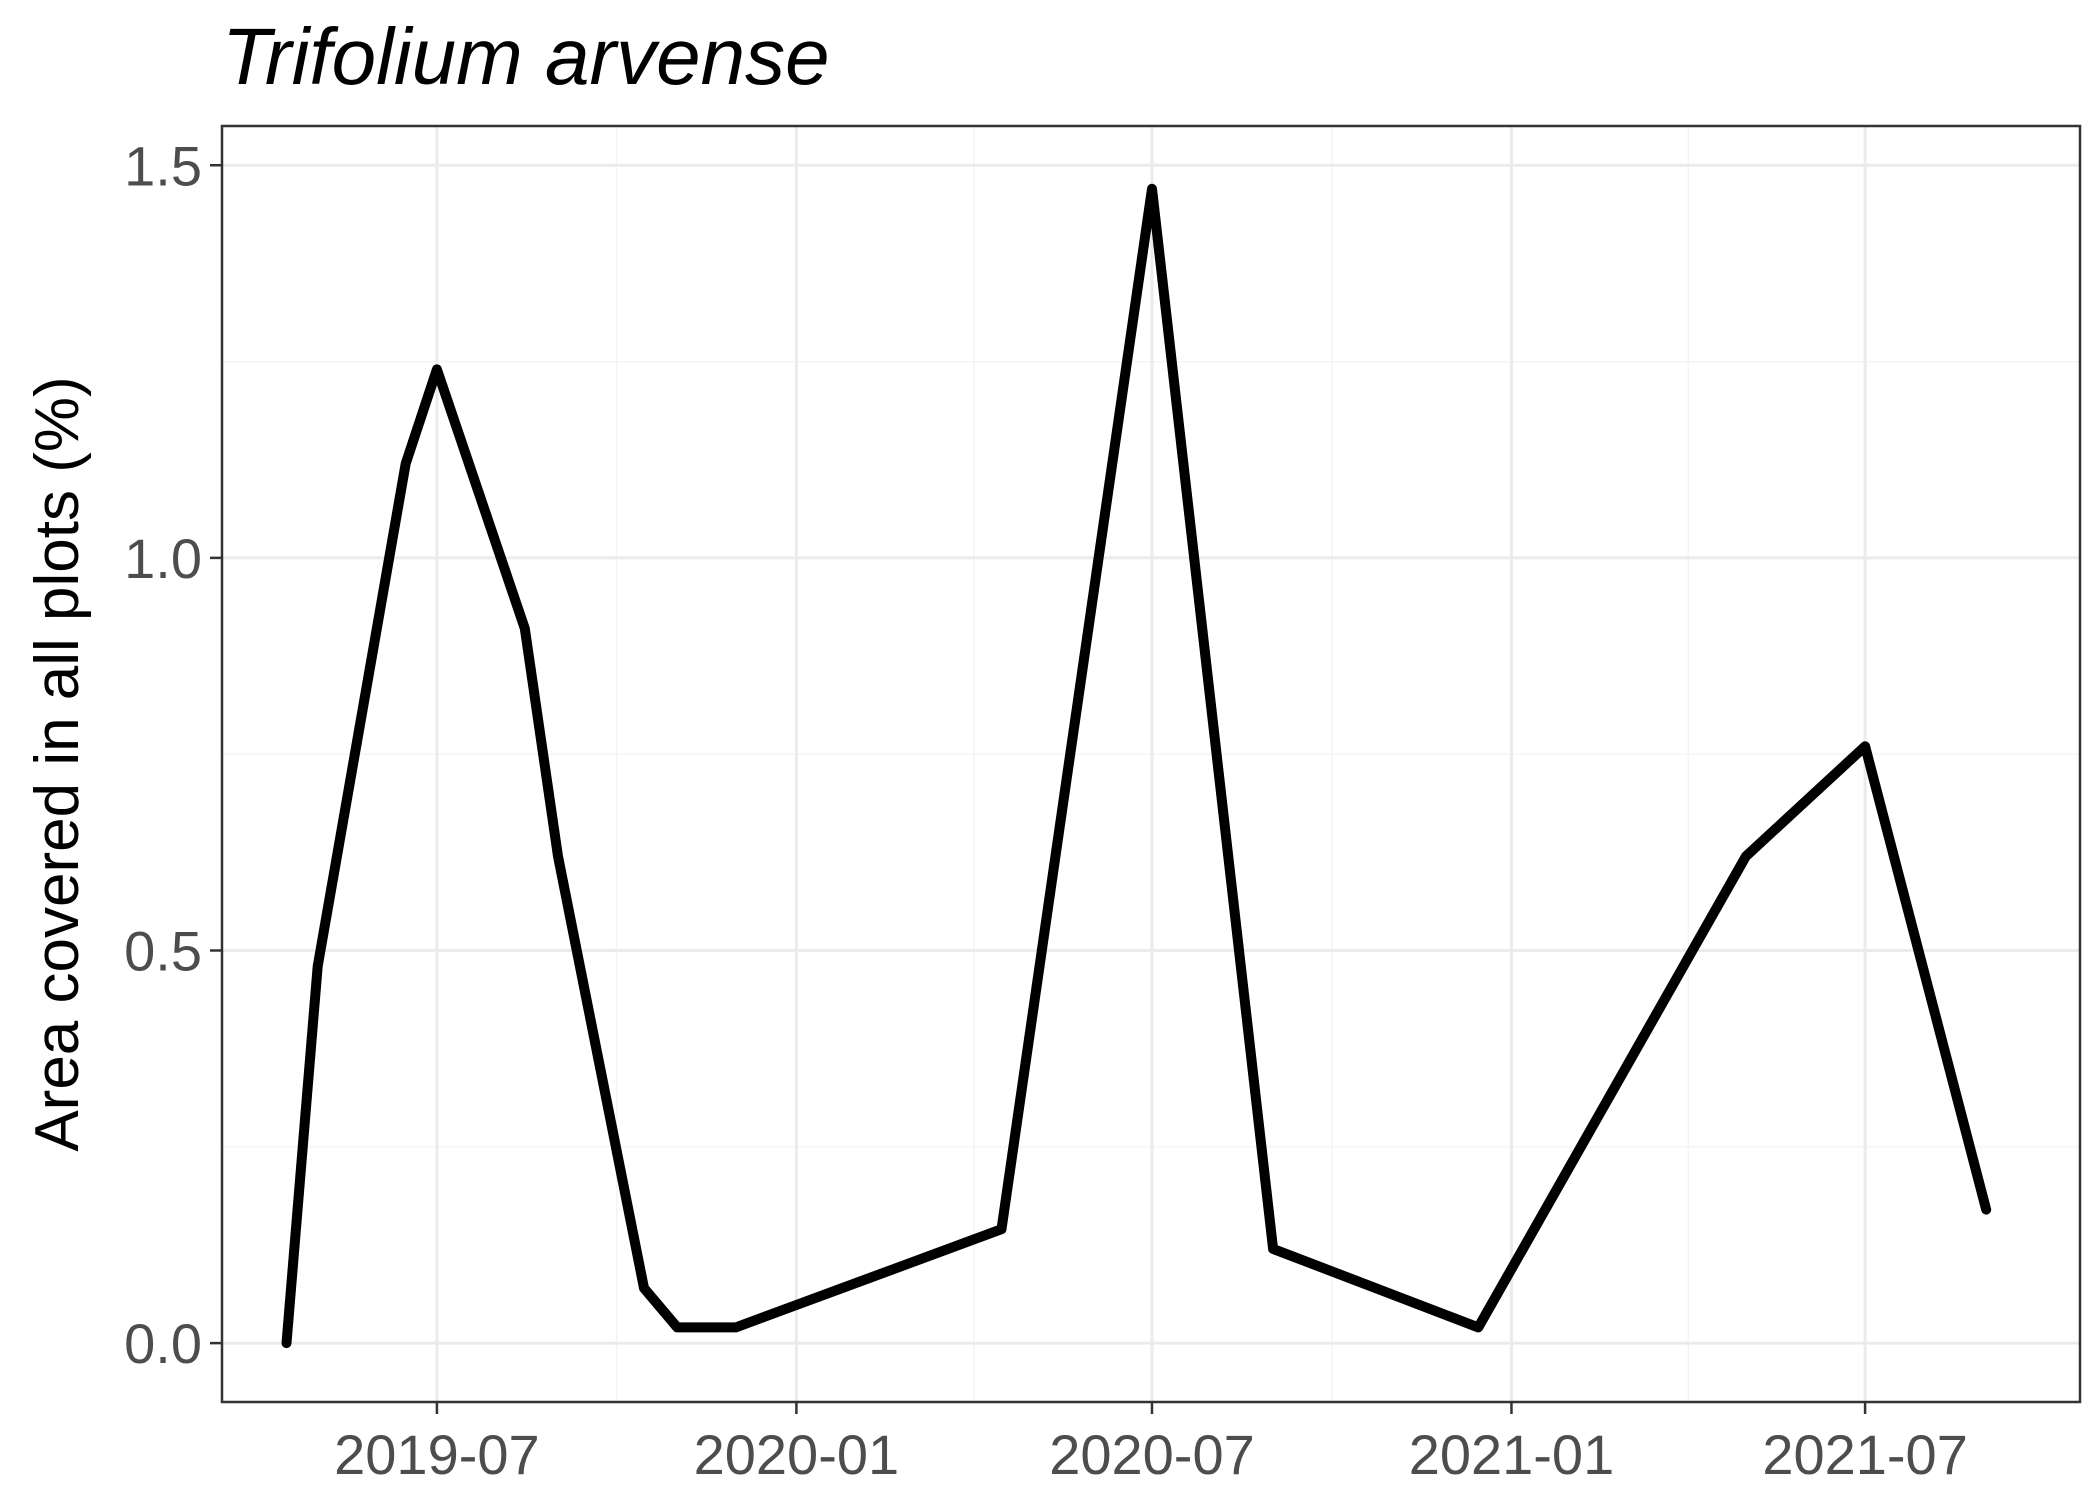 This screenshot has width=2100, height=1500. I want to click on x-tick-label: 2021-07, so click(1865, 1454).